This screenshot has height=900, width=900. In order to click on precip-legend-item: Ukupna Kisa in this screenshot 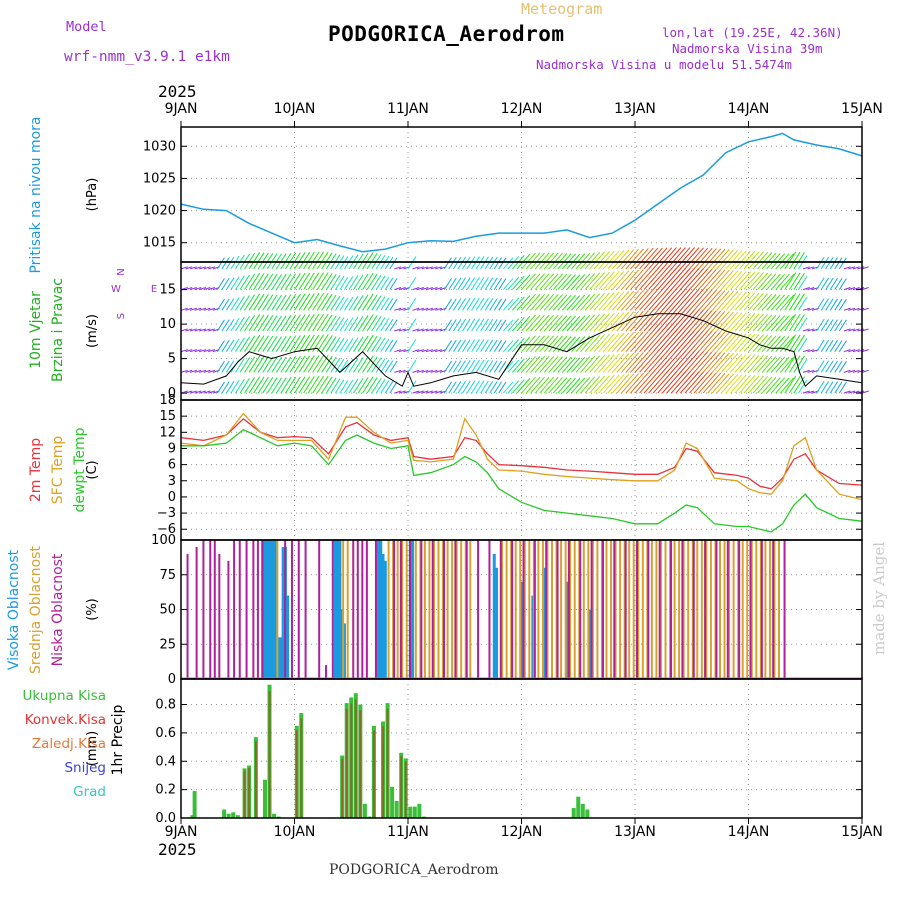, I will do `click(64, 696)`.